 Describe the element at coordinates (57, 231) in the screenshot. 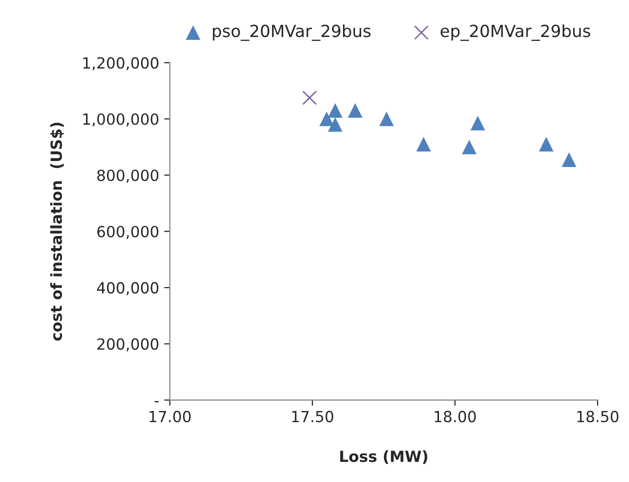

I see `y-axis-title: cost of installation (US$)` at that location.